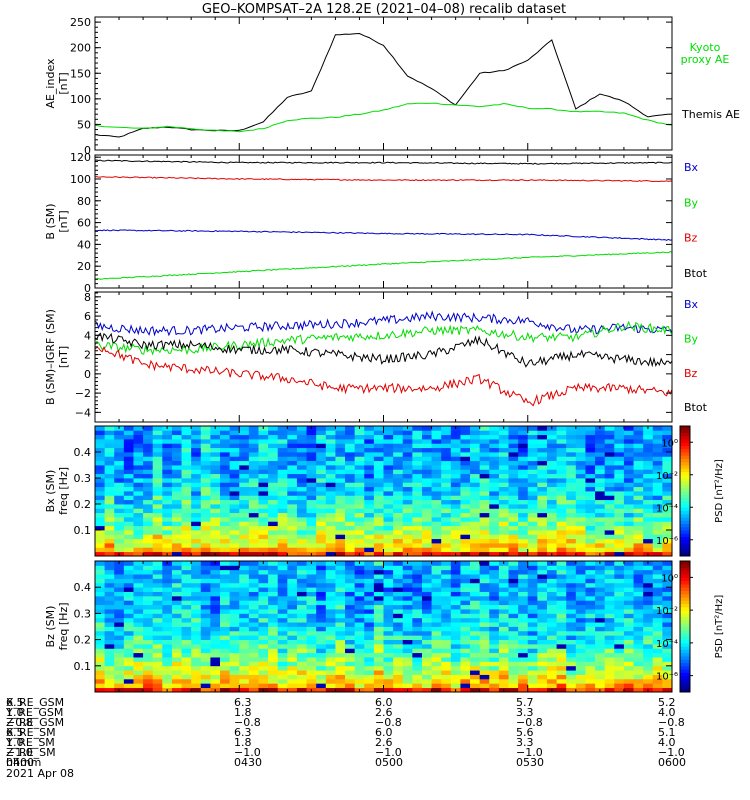 This screenshot has height=800, width=750. What do you see at coordinates (669, 578) in the screenshot?
I see `colorbar-tick-label: 10⁰` at bounding box center [669, 578].